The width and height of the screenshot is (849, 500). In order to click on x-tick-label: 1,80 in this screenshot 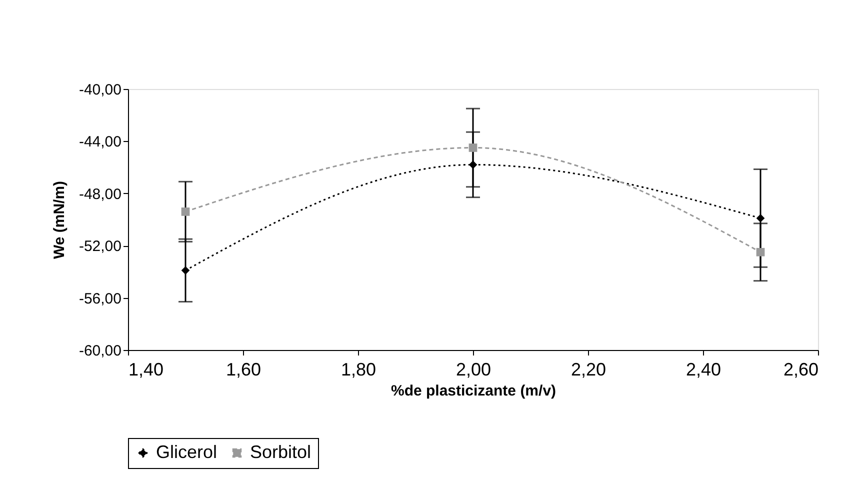, I will do `click(358, 370)`.